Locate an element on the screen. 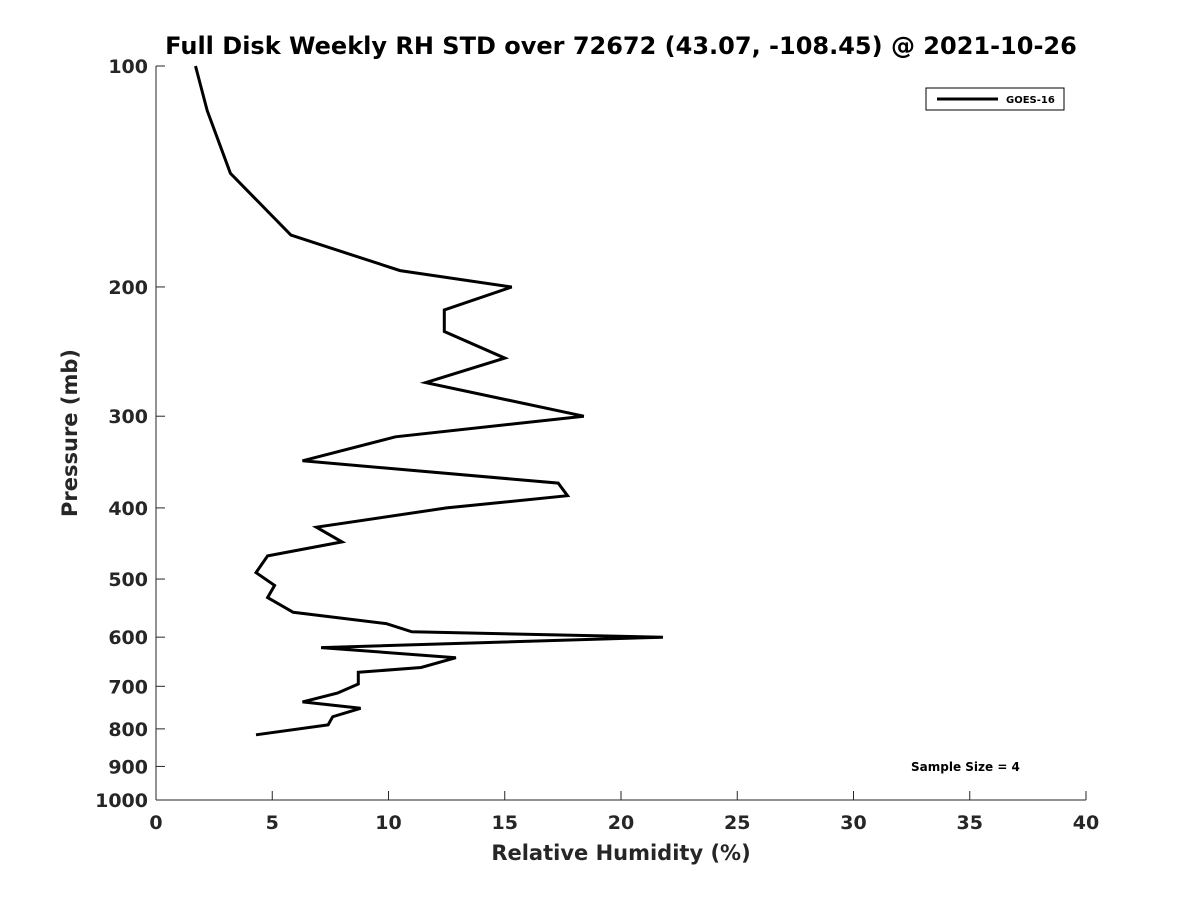 The width and height of the screenshot is (1200, 900). y-tick-label: 800 is located at coordinates (128, 730).